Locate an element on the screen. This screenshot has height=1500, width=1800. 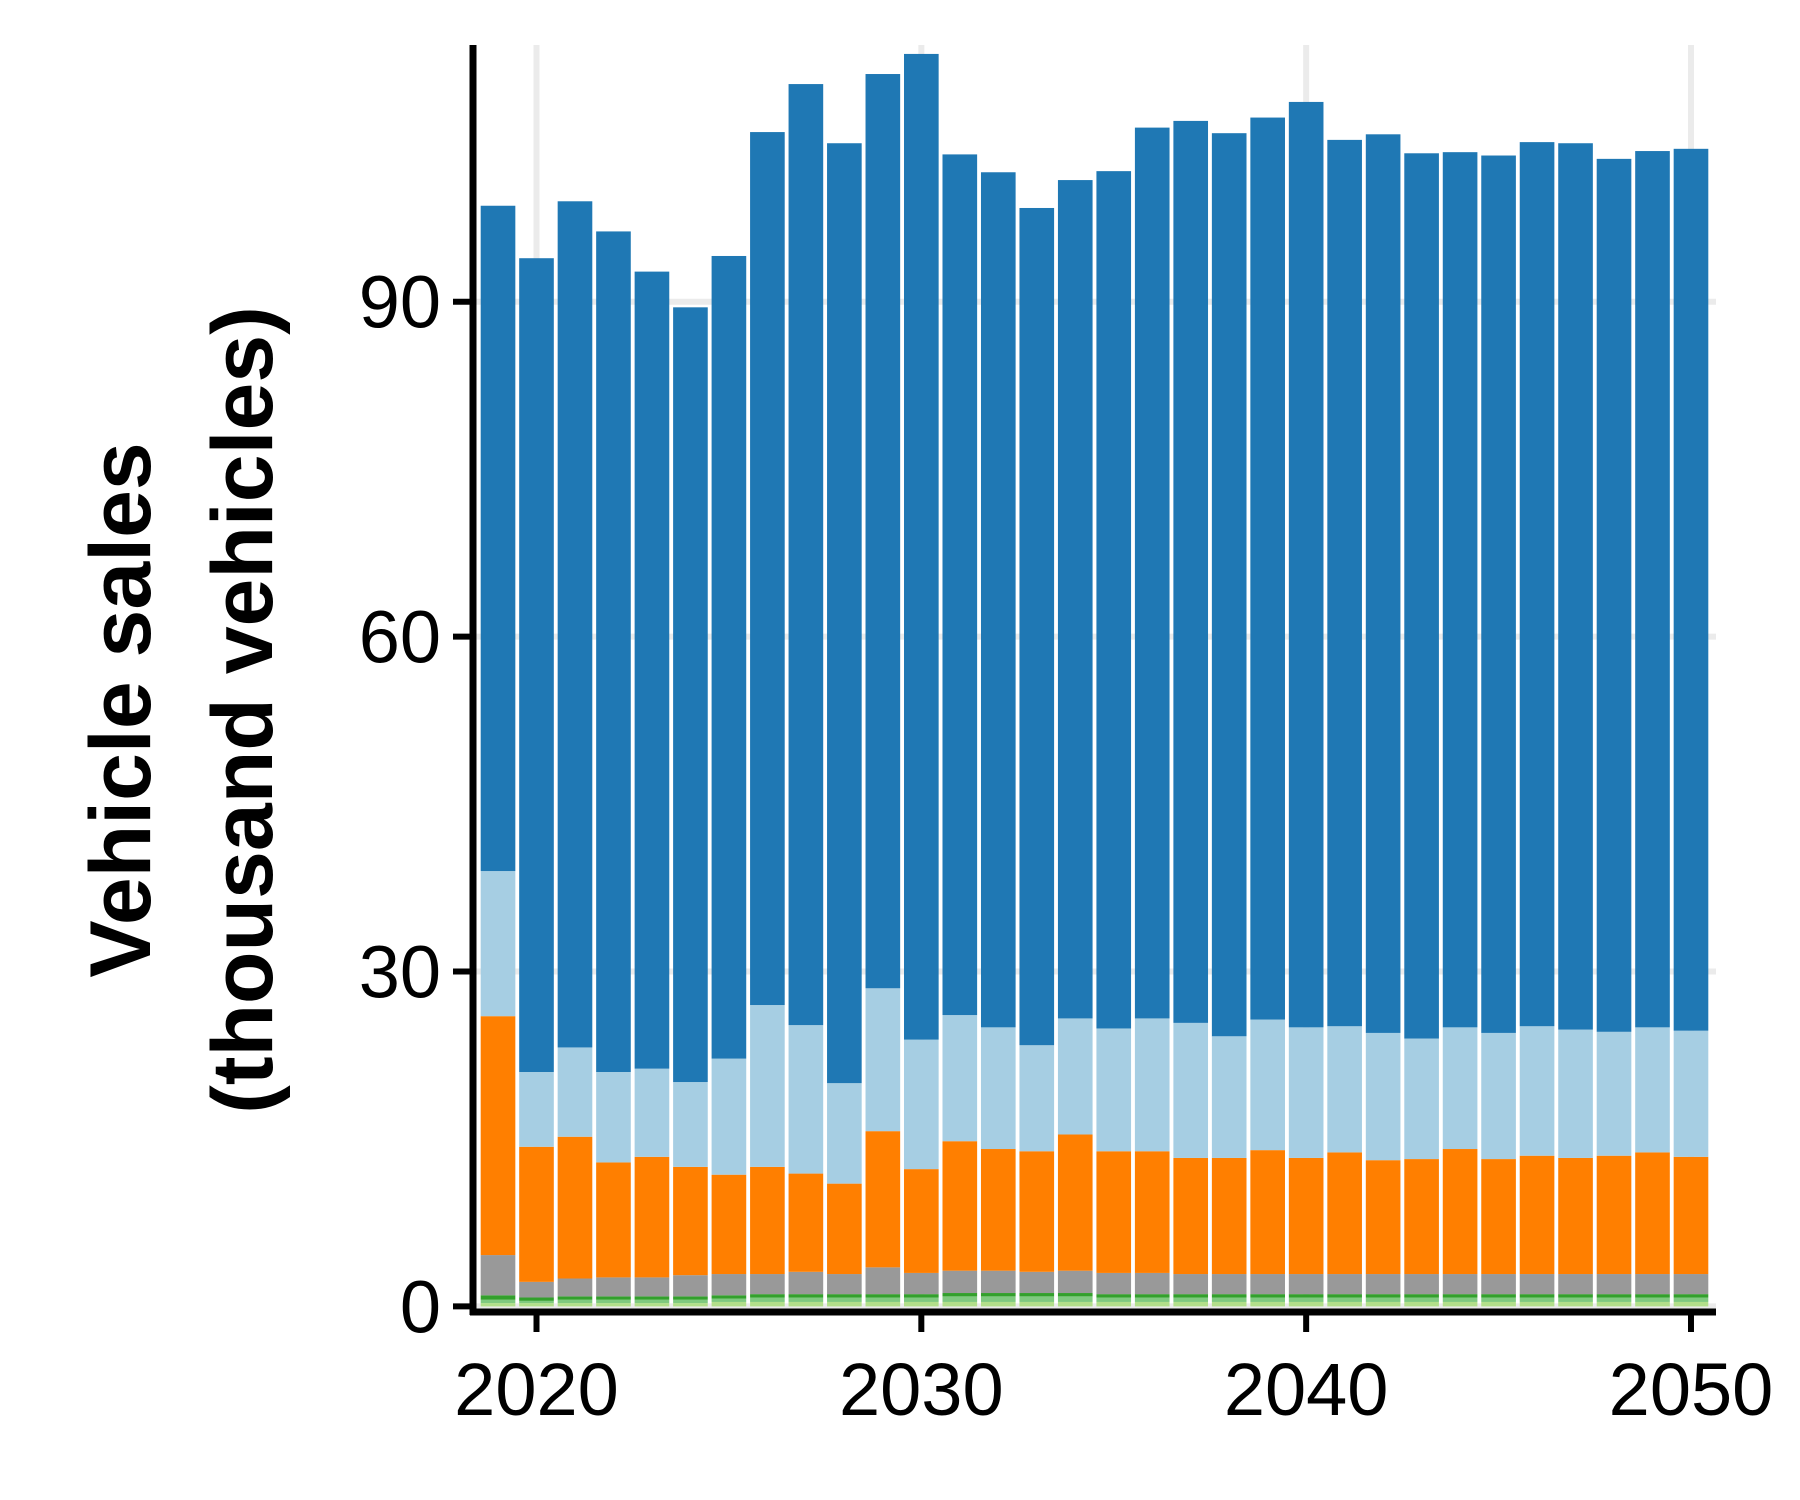
bar-stack-2042 is located at coordinates (1383, 720).